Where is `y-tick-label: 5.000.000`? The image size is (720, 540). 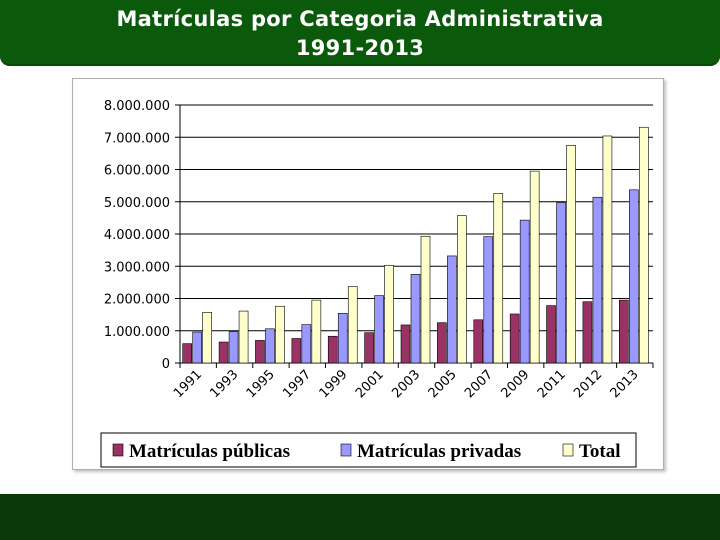
y-tick-label: 5.000.000 is located at coordinates (137, 203).